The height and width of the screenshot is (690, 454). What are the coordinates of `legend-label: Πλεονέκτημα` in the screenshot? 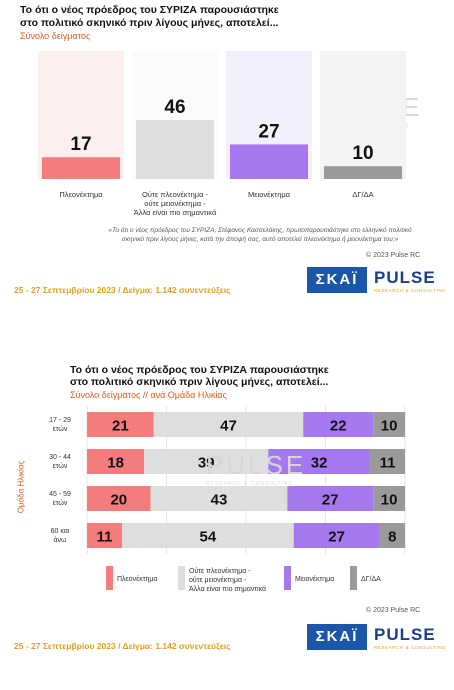 It's located at (137, 579).